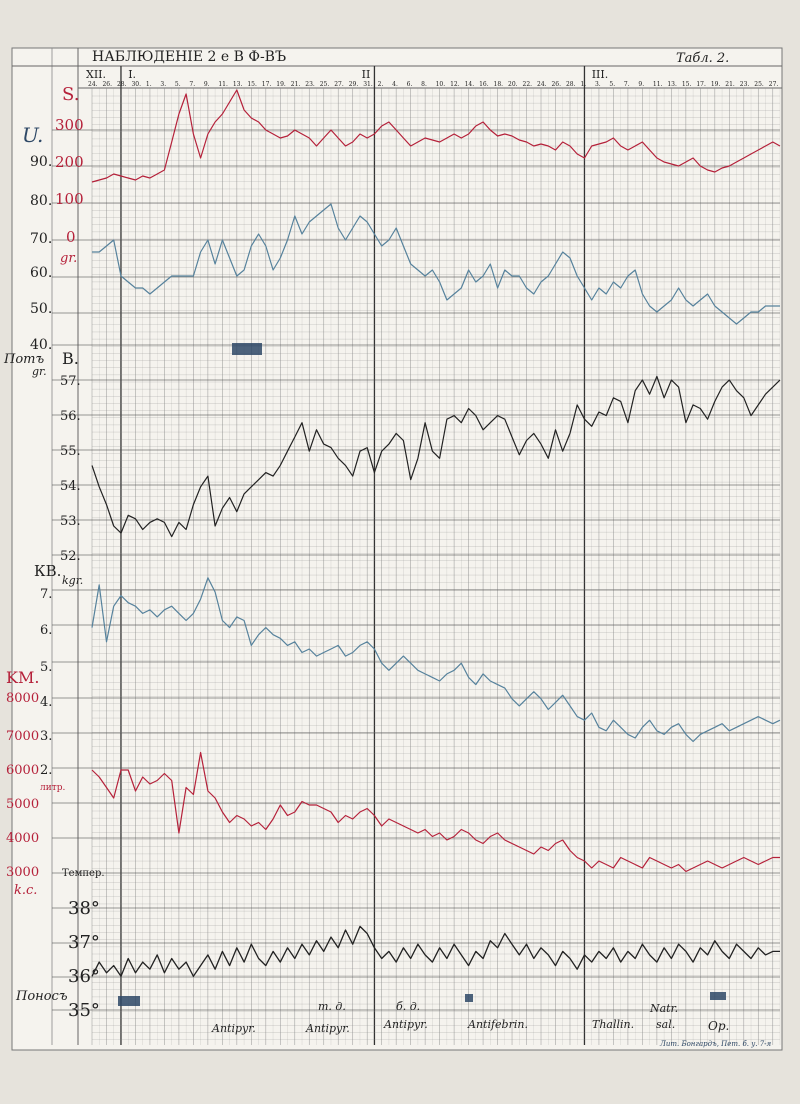 The width and height of the screenshot is (800, 1104). Describe the element at coordinates (70, 94) in the screenshot. I see `S-scale-label: S.` at that location.